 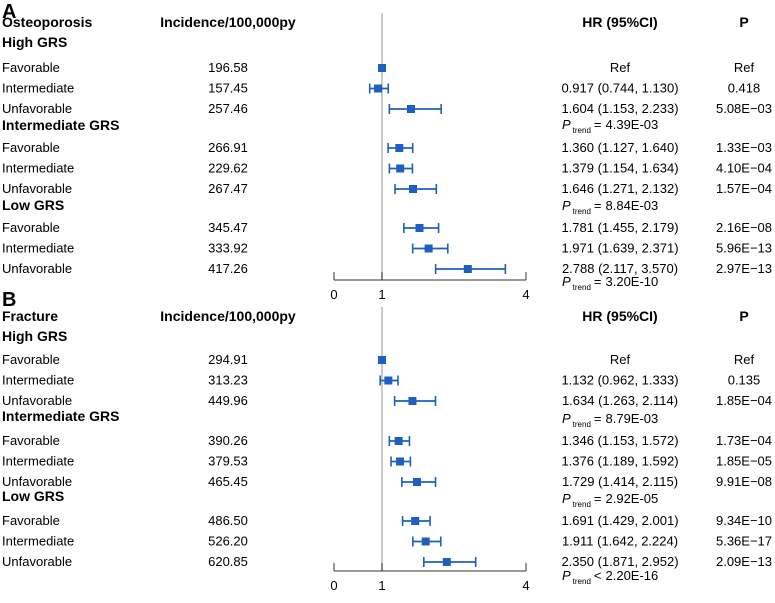 What do you see at coordinates (619, 227) in the screenshot?
I see `hr-ci-value: 1.781 (1.455, 2.179)` at bounding box center [619, 227].